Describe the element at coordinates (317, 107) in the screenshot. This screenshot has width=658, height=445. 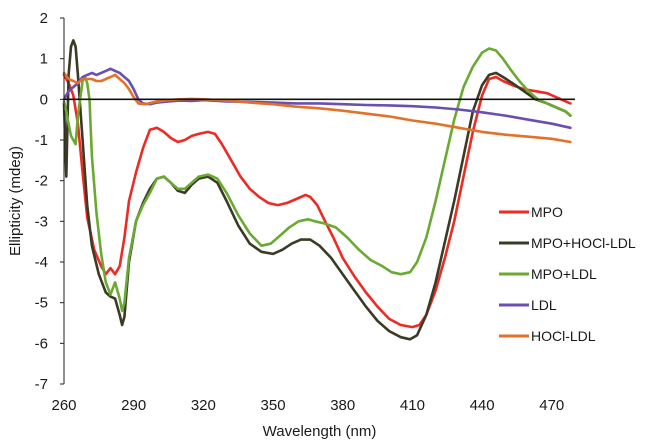
I see `series-line-hocl-ldl` at that location.